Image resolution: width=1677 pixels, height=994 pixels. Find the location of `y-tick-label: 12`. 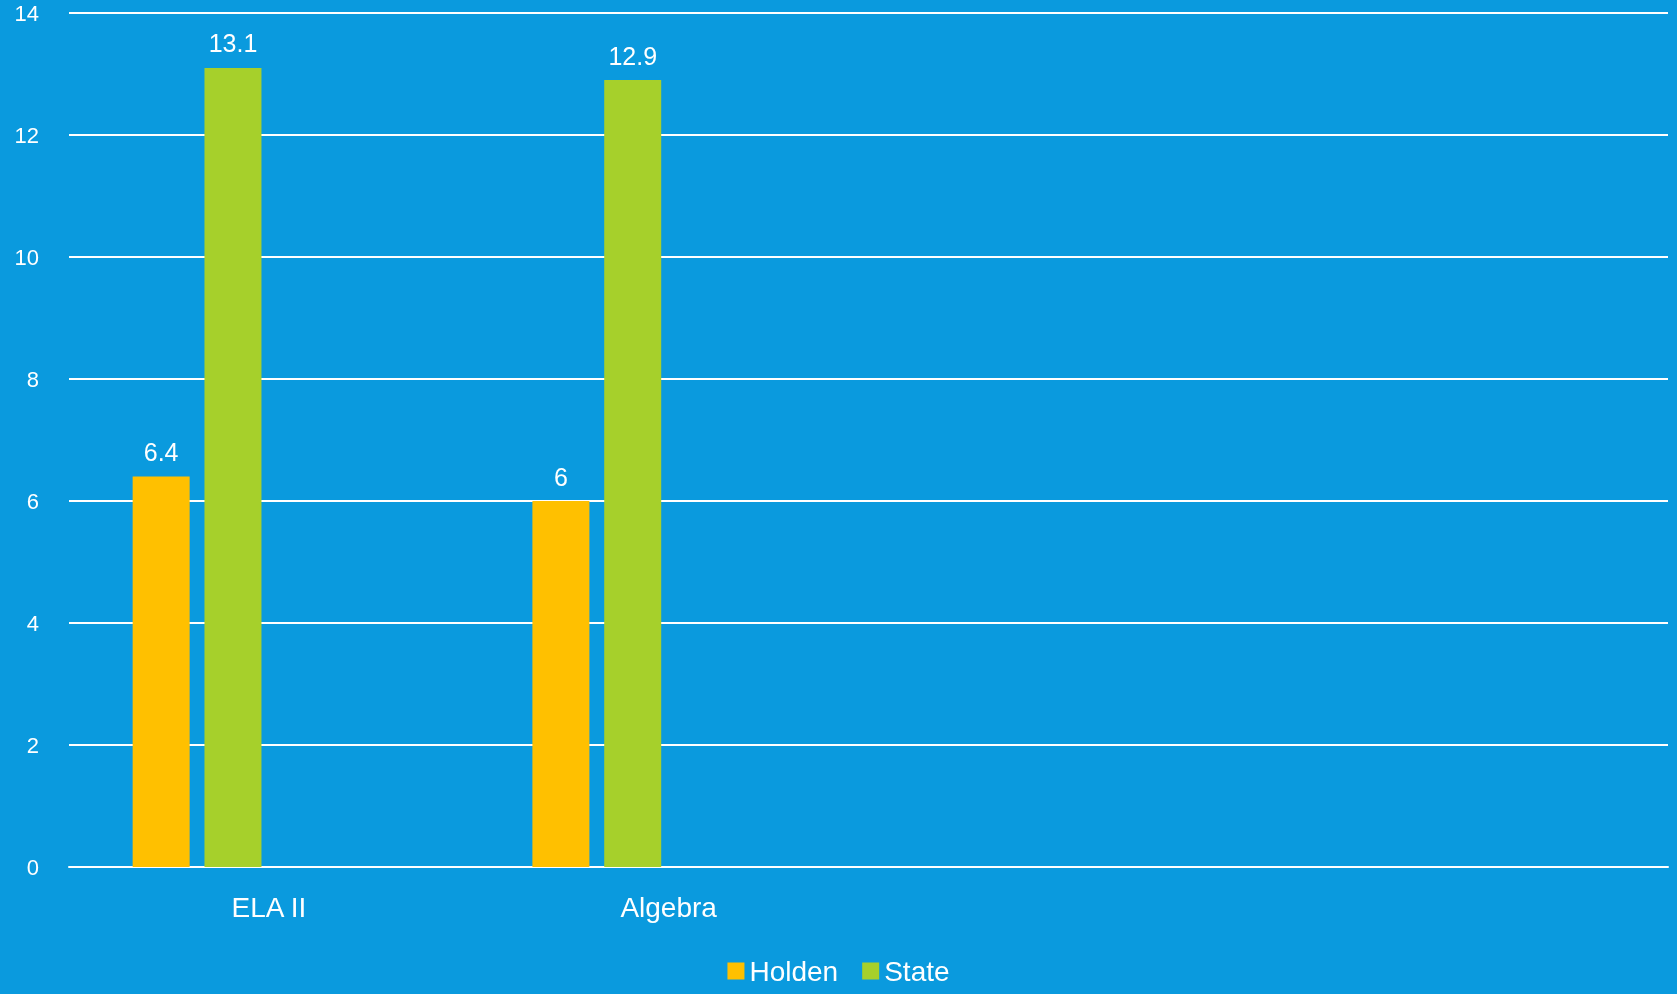

y-tick-label: 12 is located at coordinates (26, 135).